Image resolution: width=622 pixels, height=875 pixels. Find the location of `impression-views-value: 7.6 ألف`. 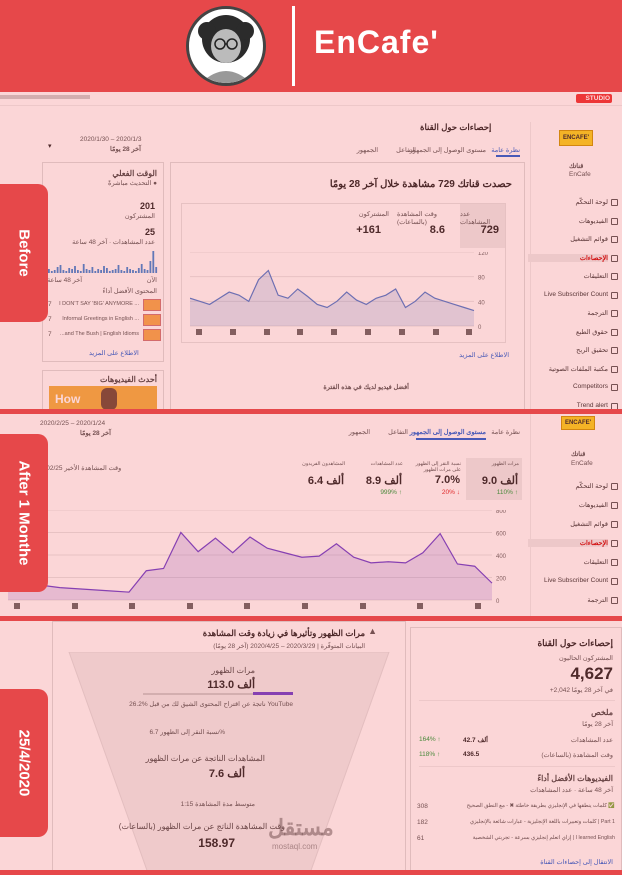

impression-views-value: 7.6 ألف is located at coordinates (226, 774).